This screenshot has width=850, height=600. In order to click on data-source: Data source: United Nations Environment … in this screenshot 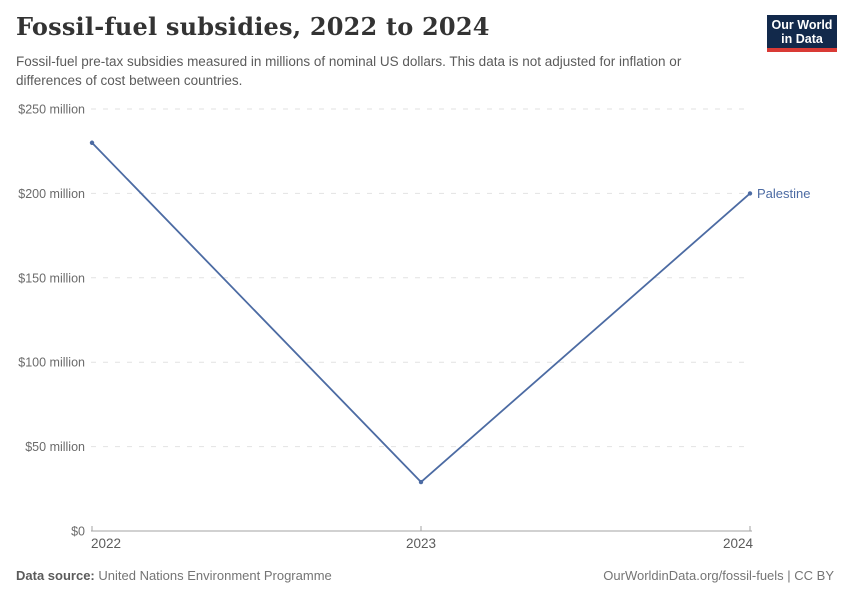, I will do `click(174, 575)`.